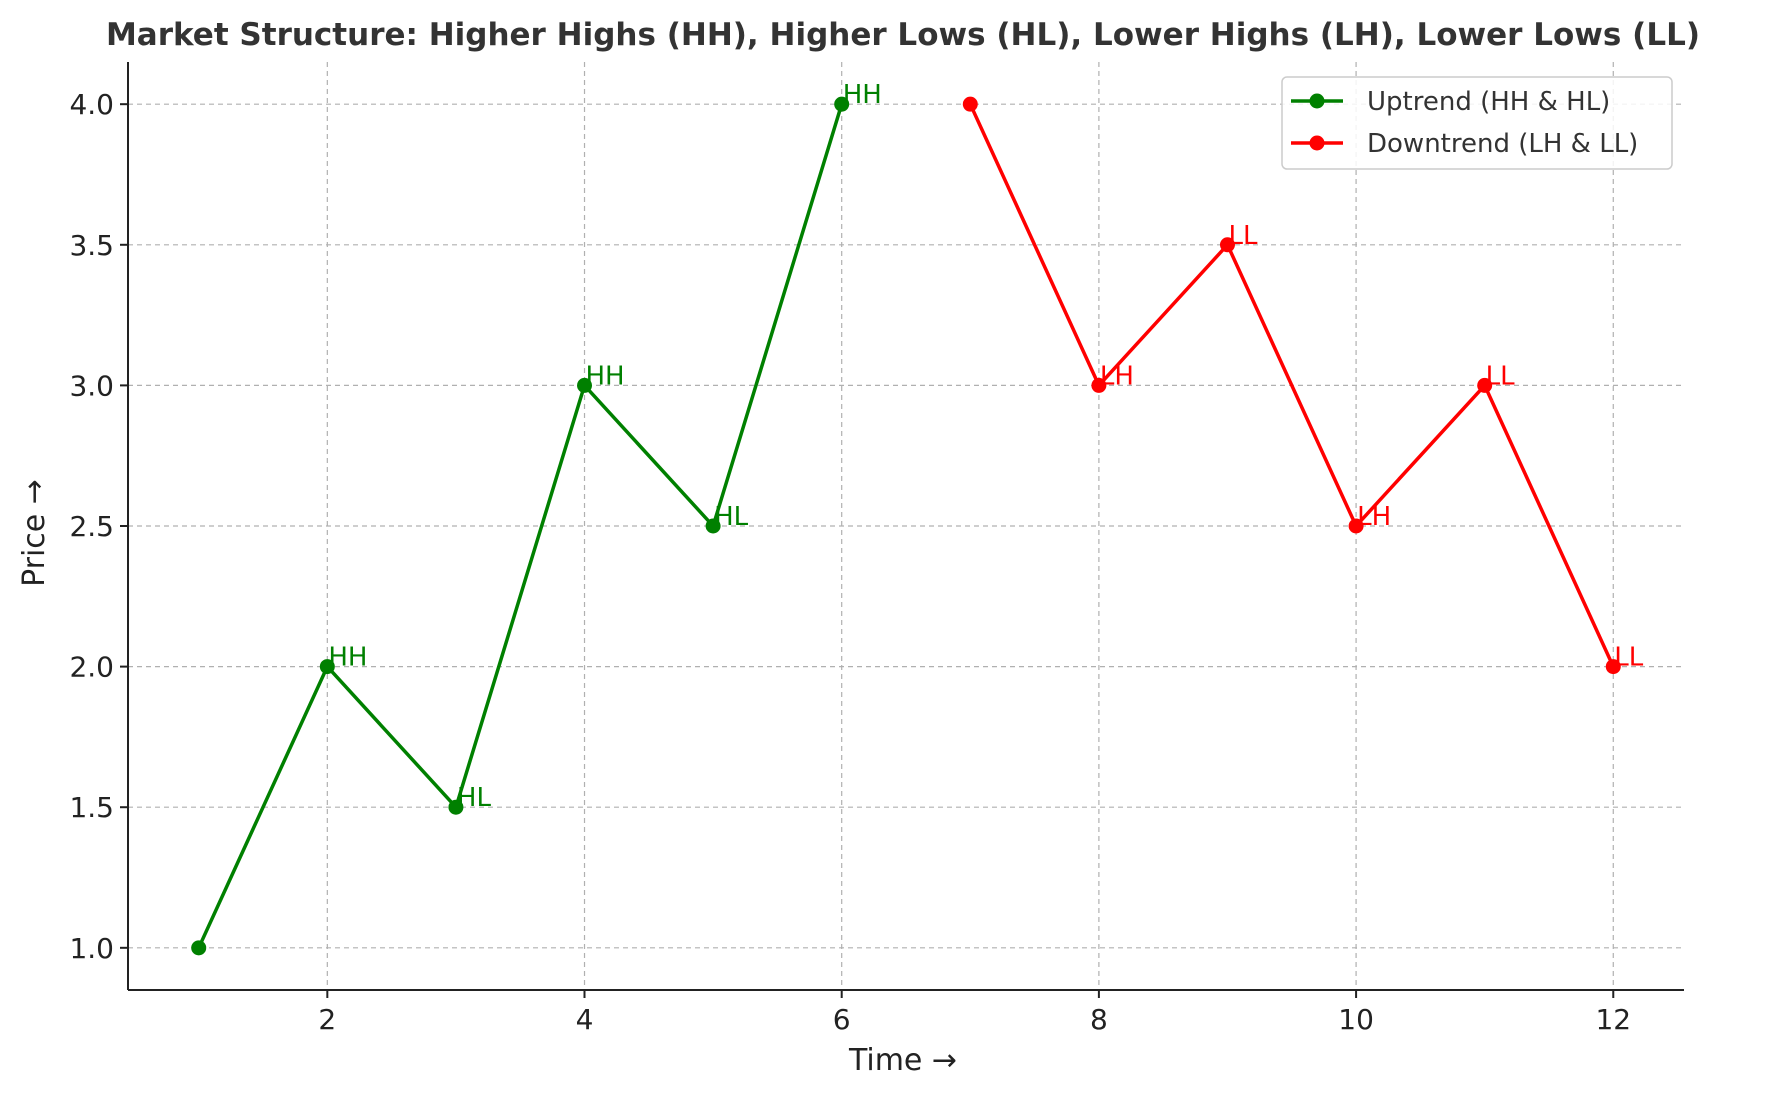 This screenshot has width=1780, height=1093. I want to click on legend-label: Uptrend (HH & HL), so click(1488, 102).